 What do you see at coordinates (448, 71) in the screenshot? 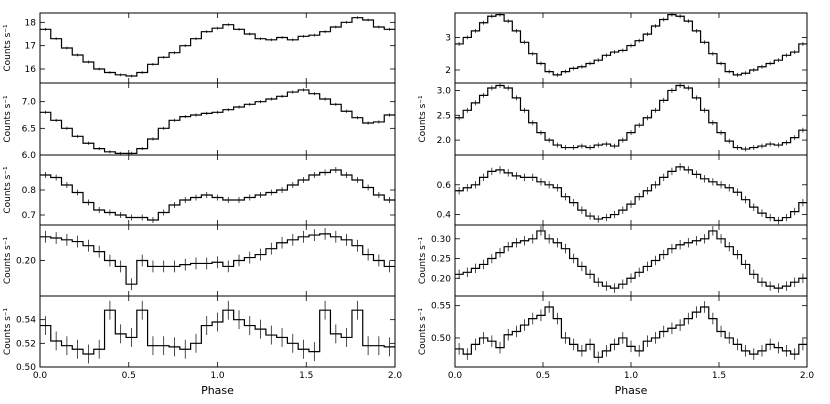
I see `y-tick-label: 2` at bounding box center [448, 71].